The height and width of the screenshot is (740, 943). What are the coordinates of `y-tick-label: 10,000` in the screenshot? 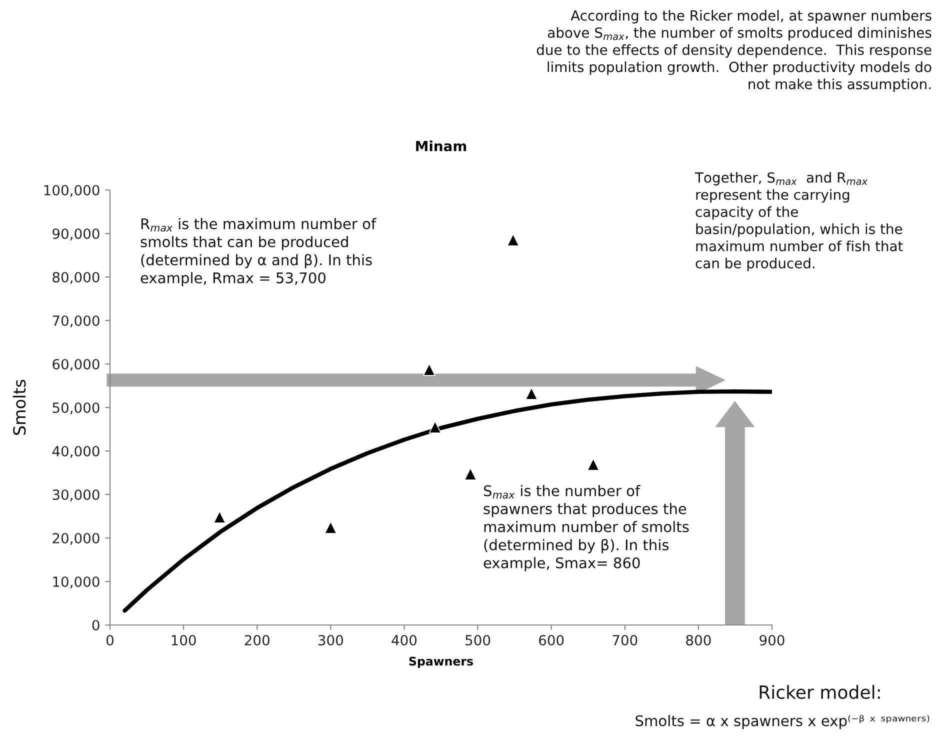 It's located at (76, 582).